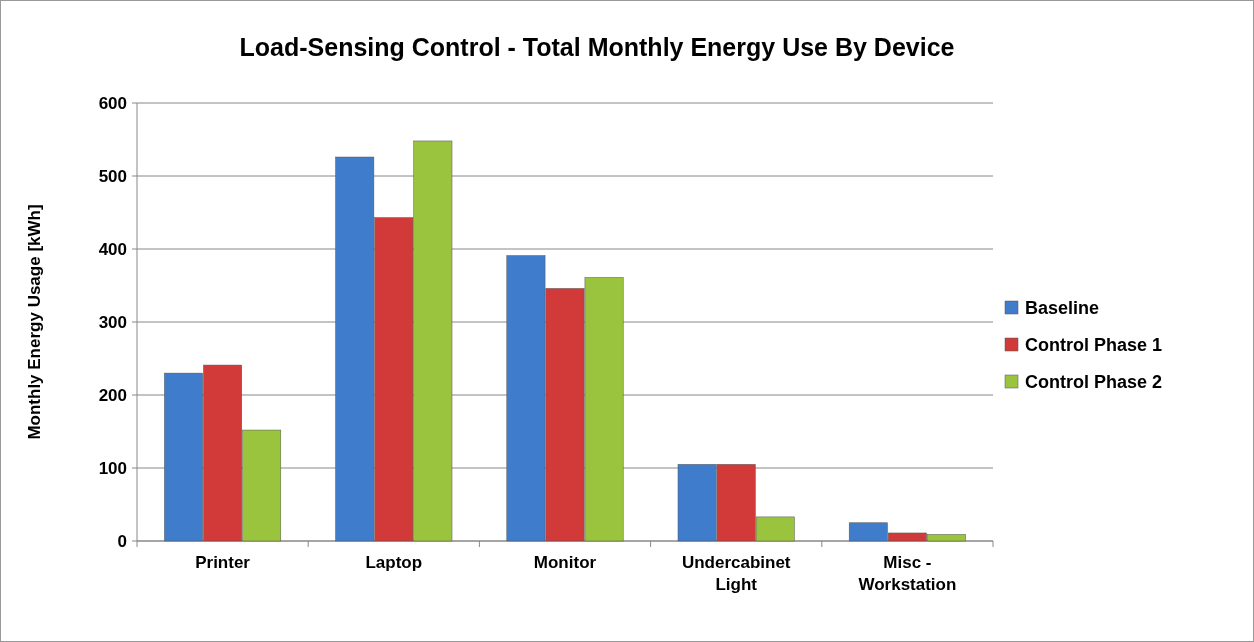 This screenshot has width=1254, height=642. What do you see at coordinates (34, 322) in the screenshot?
I see `y-axis-title: Monthly Energy Usage [kWh]` at bounding box center [34, 322].